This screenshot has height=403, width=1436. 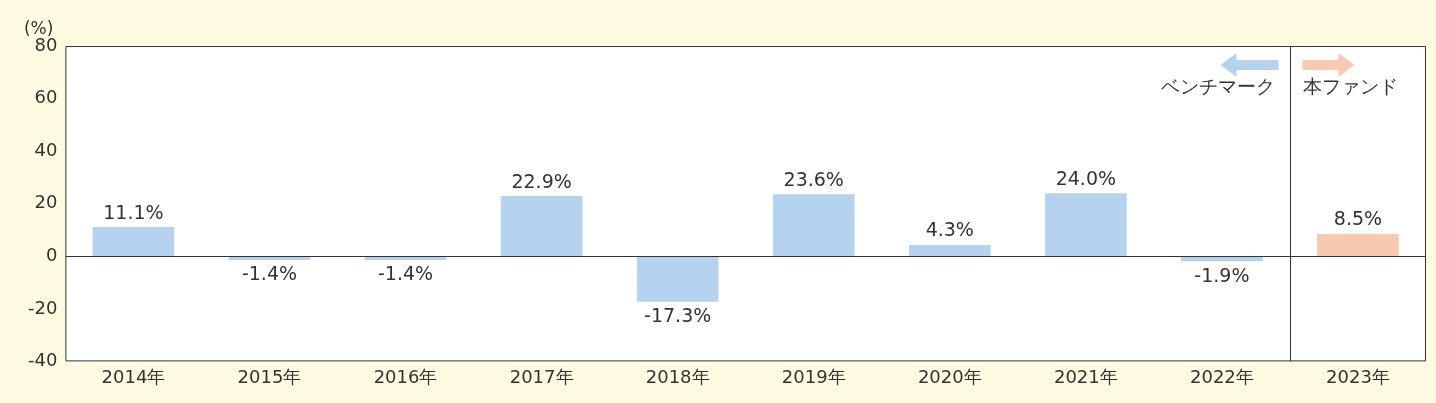 What do you see at coordinates (133, 211) in the screenshot?
I see `data-label: 11.1%` at bounding box center [133, 211].